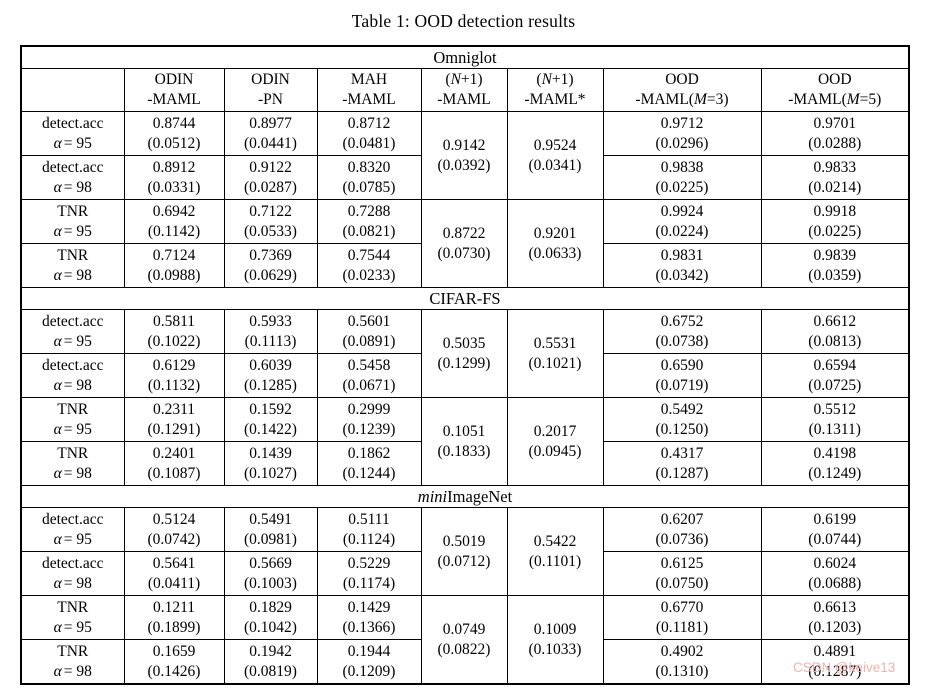 The width and height of the screenshot is (927, 691). Describe the element at coordinates (835, 385) in the screenshot. I see `metric-cell-std: (0.0725)` at that location.